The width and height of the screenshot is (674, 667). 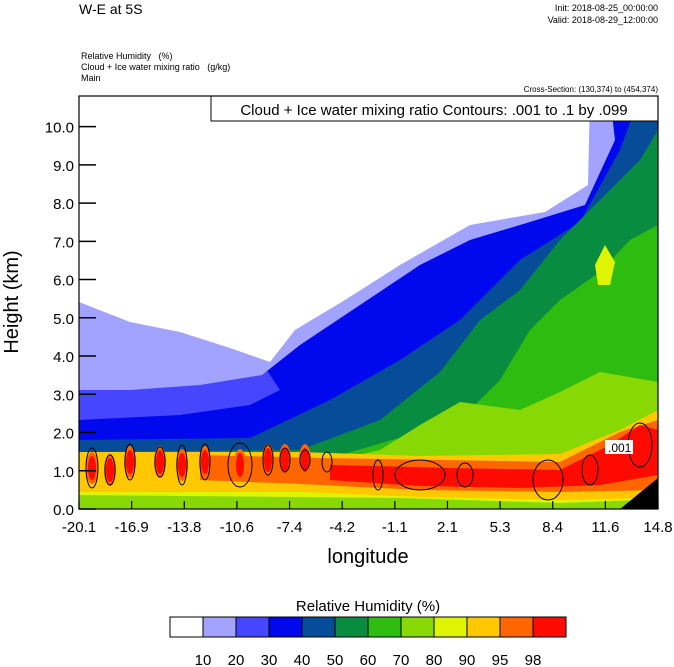 I want to click on colorbar-label: 70, so click(x=401, y=659).